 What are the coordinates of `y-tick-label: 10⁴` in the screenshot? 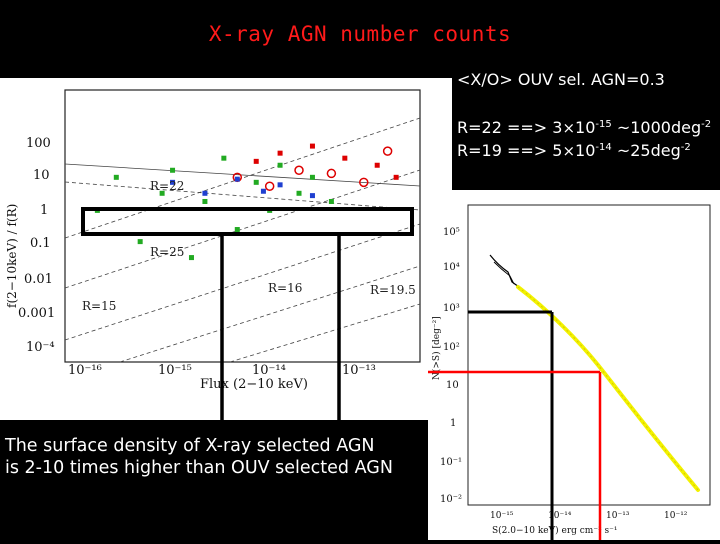 It's located at (451, 267).